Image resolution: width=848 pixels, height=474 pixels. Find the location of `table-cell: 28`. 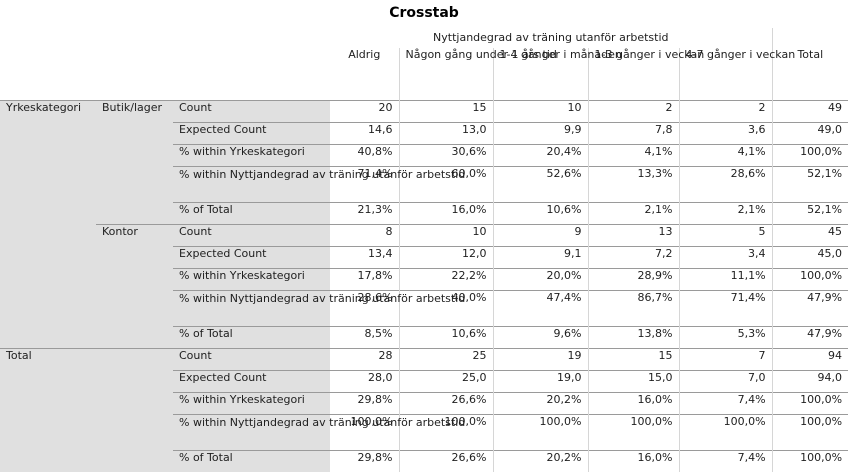

table-cell: 28 is located at coordinates (364, 358).